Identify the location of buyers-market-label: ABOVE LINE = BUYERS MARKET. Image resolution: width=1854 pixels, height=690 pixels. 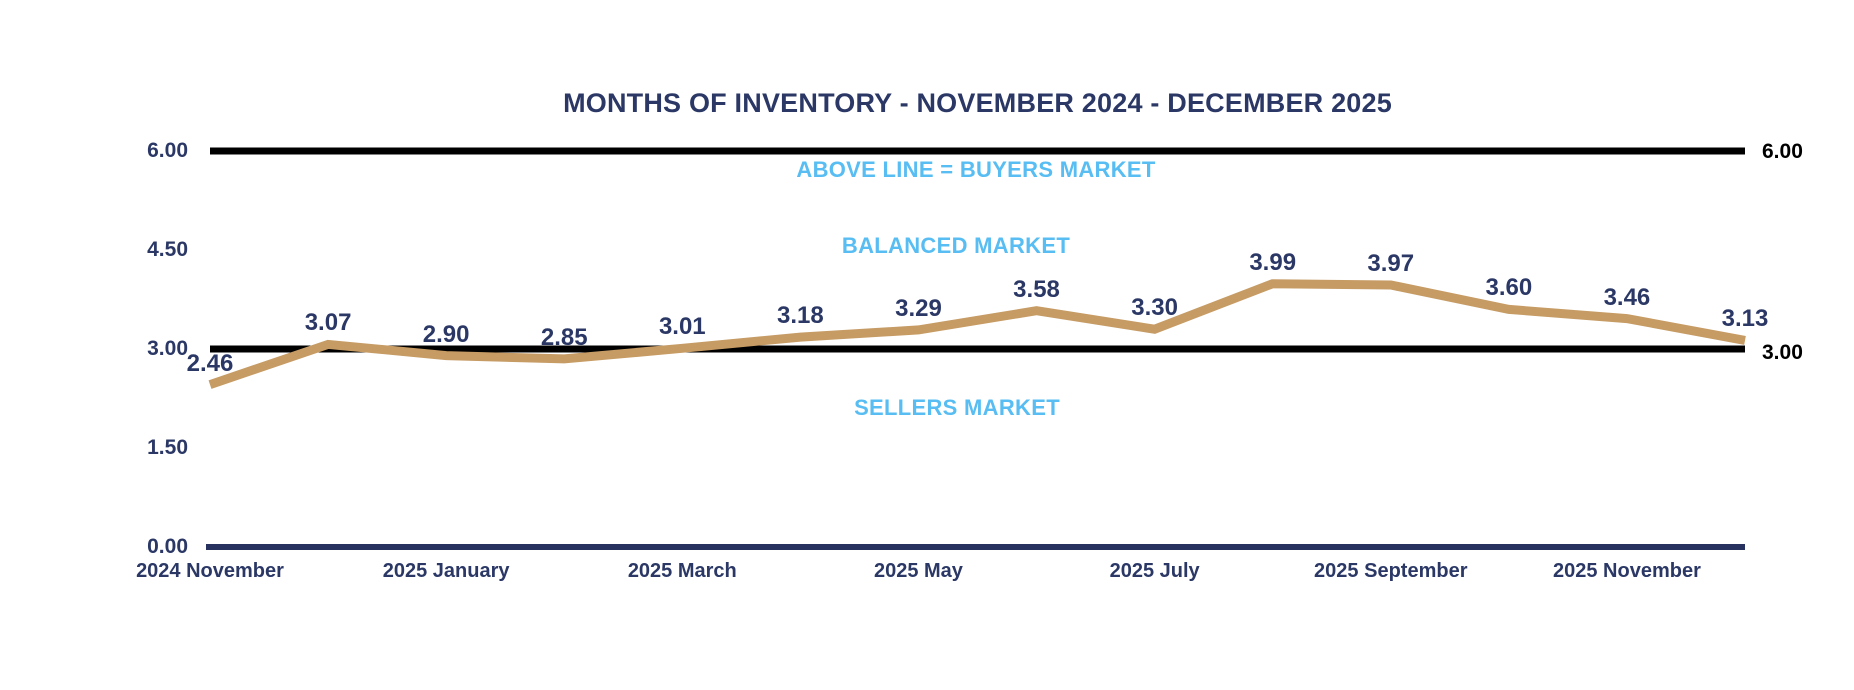
(976, 169).